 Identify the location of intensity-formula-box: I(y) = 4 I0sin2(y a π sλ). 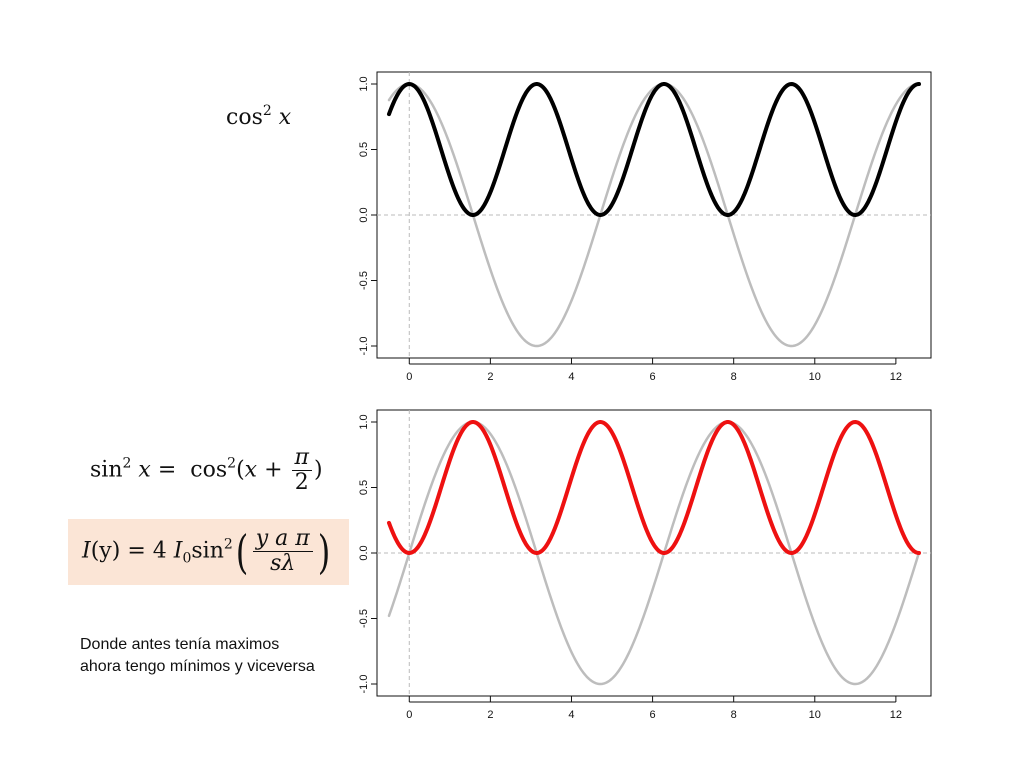
(208, 552).